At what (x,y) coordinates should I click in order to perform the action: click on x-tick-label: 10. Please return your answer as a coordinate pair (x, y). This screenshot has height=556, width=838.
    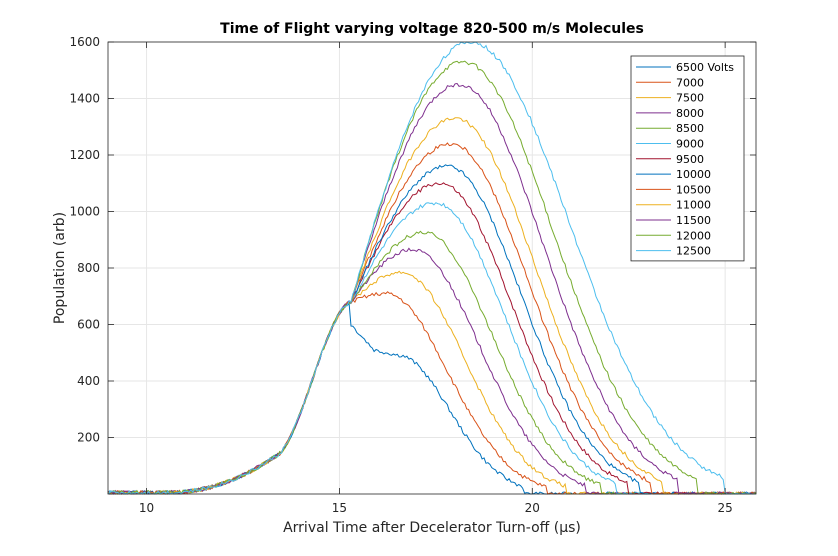
    Looking at the image, I should click on (146, 508).